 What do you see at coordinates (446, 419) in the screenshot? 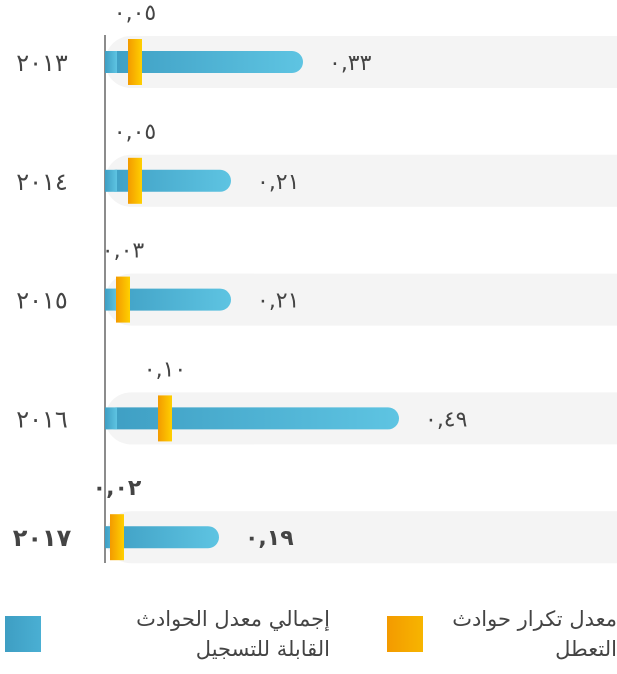
I see `value-label: ٠,٤٩` at bounding box center [446, 419].